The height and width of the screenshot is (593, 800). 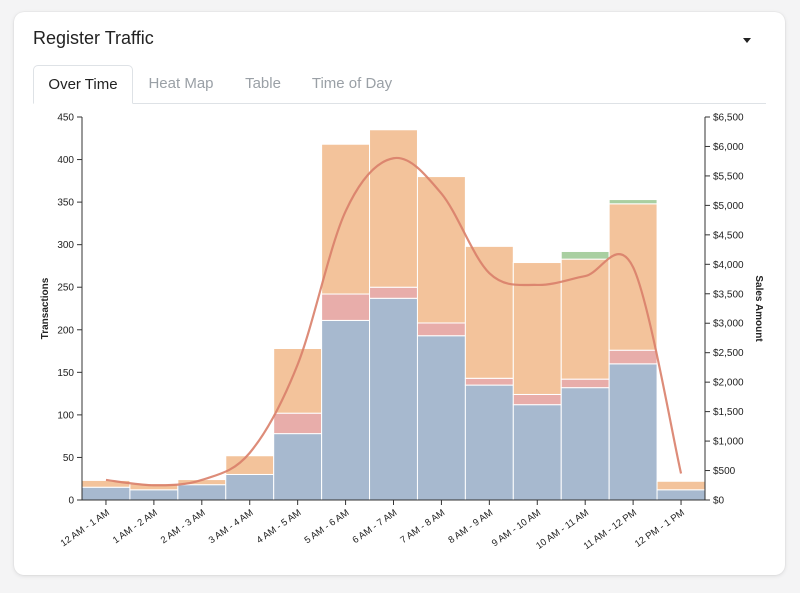 What do you see at coordinates (65, 288) in the screenshot?
I see `y-tick-label: 250` at bounding box center [65, 288].